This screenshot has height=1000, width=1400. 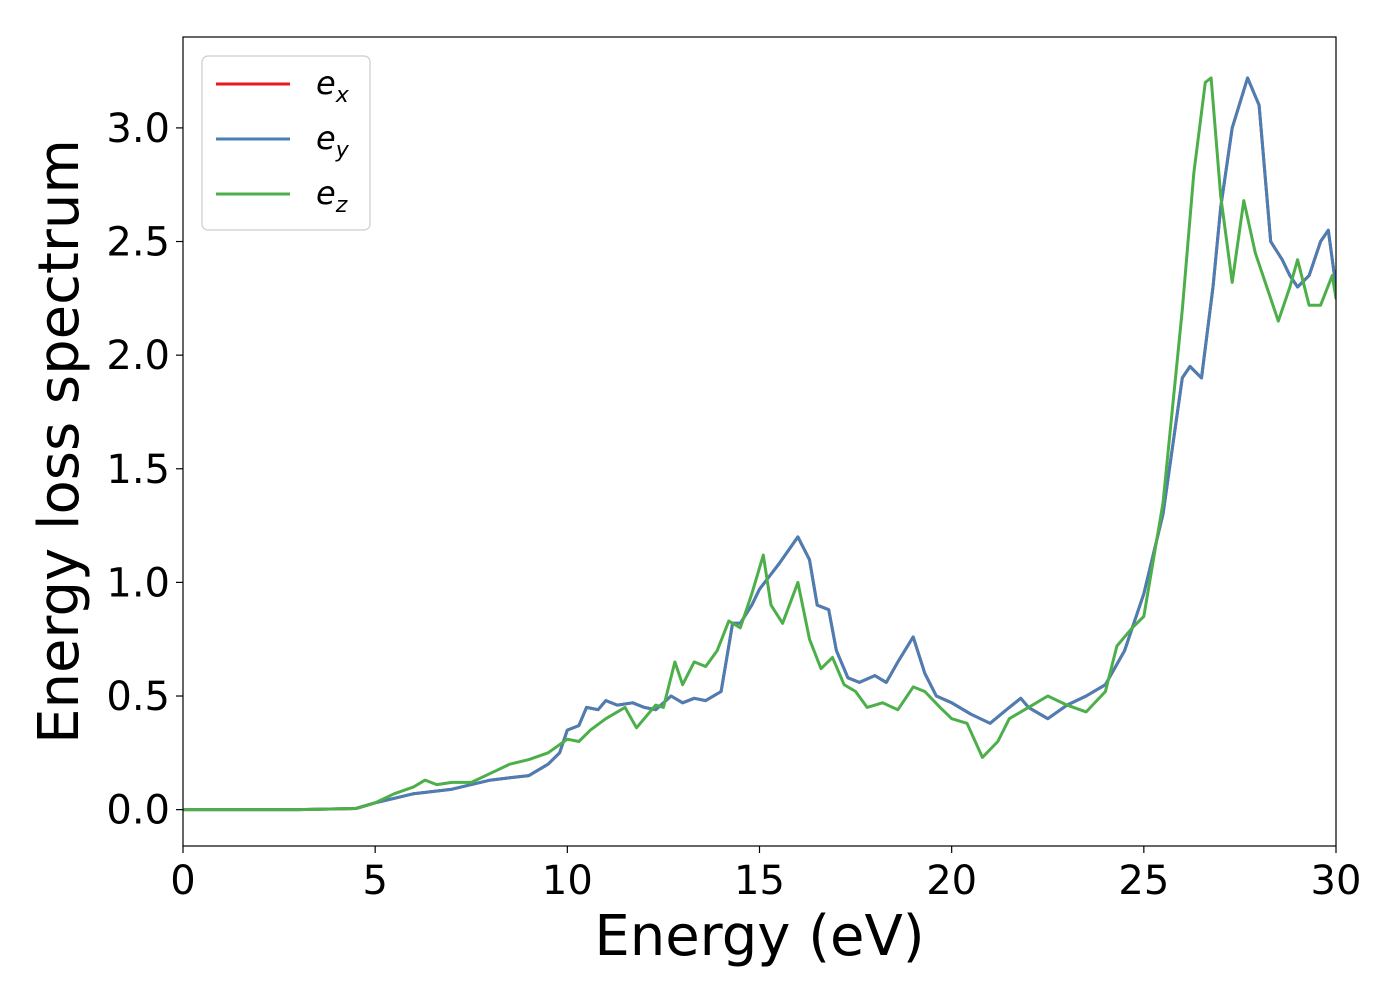 I want to click on legend-label-ey: ey, so click(x=333, y=141).